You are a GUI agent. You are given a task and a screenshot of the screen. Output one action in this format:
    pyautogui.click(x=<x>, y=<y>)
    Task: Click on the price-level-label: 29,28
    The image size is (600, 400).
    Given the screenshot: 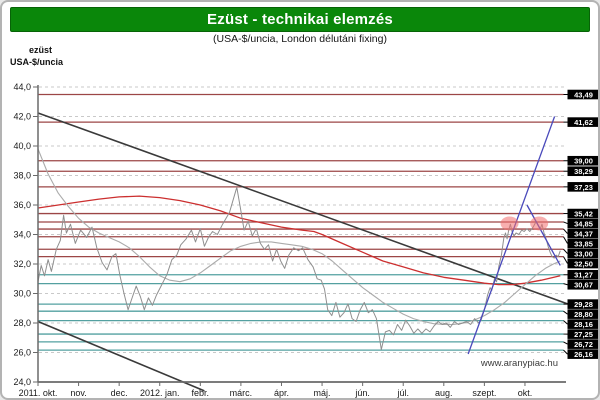 What is the action you would take?
    pyautogui.click(x=583, y=304)
    